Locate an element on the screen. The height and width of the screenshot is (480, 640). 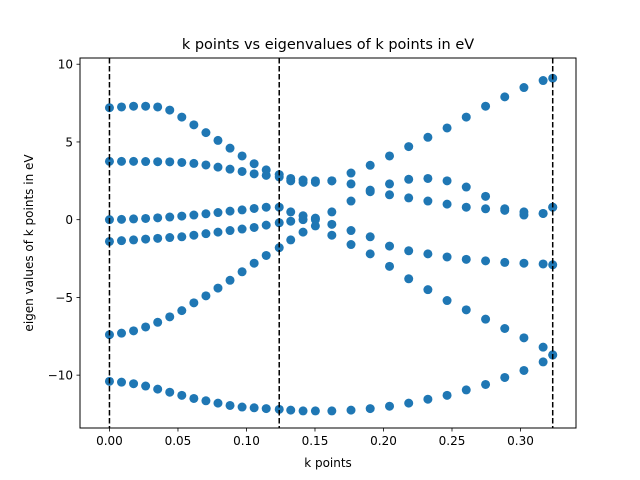
y-tick-label: 5 is located at coordinates (69, 142).